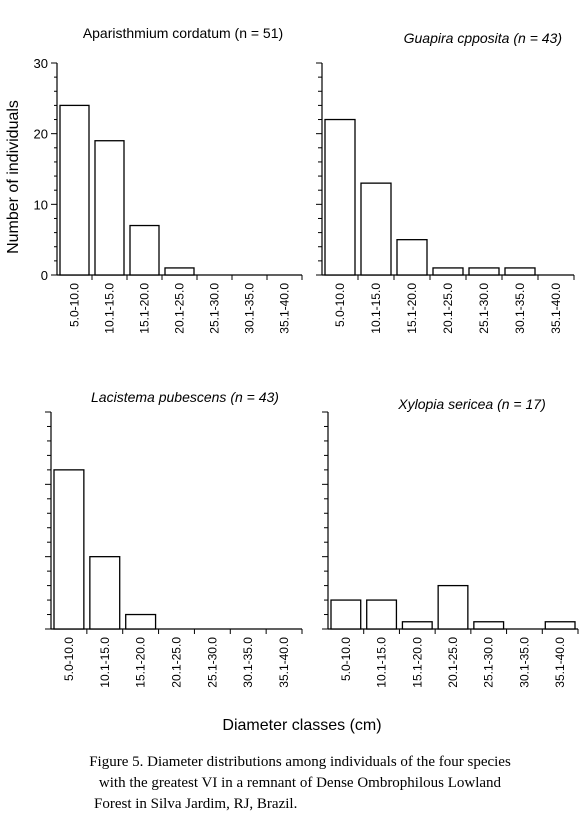 The height and width of the screenshot is (835, 579). Describe the element at coordinates (185, 397) in the screenshot. I see `chart-title: Lacistema pubescens (n = 43)` at that location.